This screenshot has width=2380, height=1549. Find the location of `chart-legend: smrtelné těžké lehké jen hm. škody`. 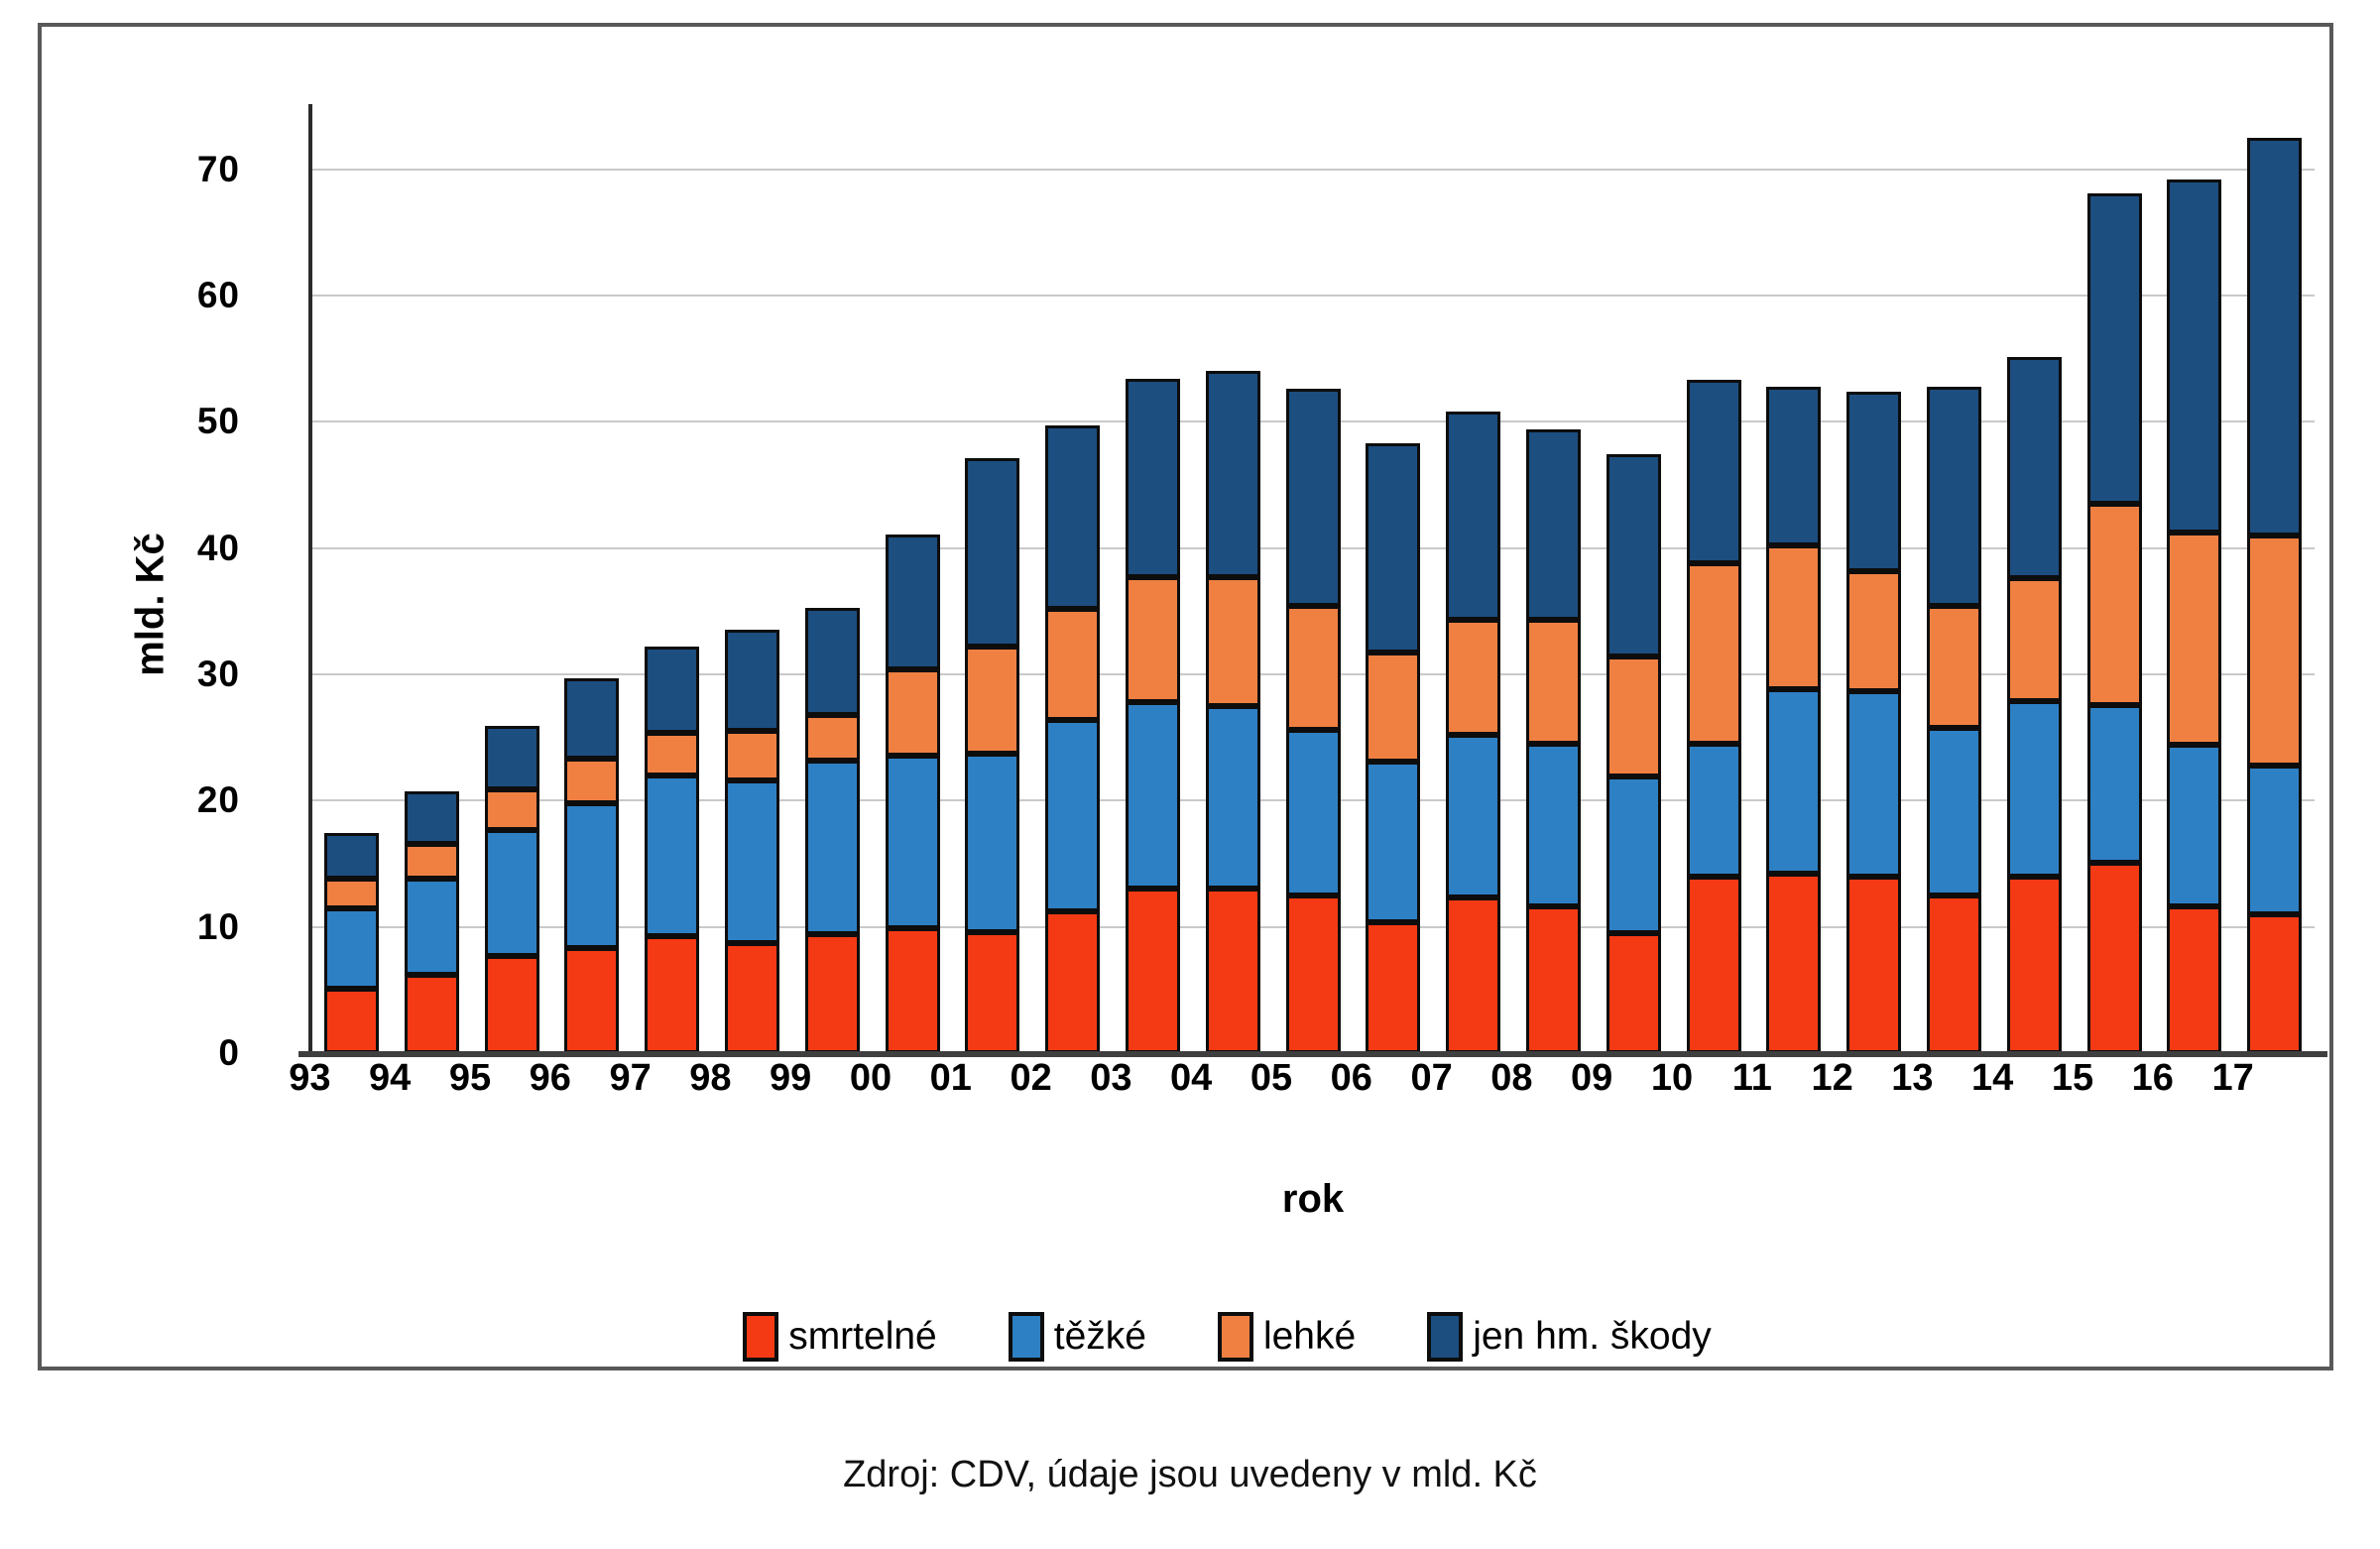

chart-legend: smrtelné těžké lehké jen hm. škody is located at coordinates (1227, 1337).